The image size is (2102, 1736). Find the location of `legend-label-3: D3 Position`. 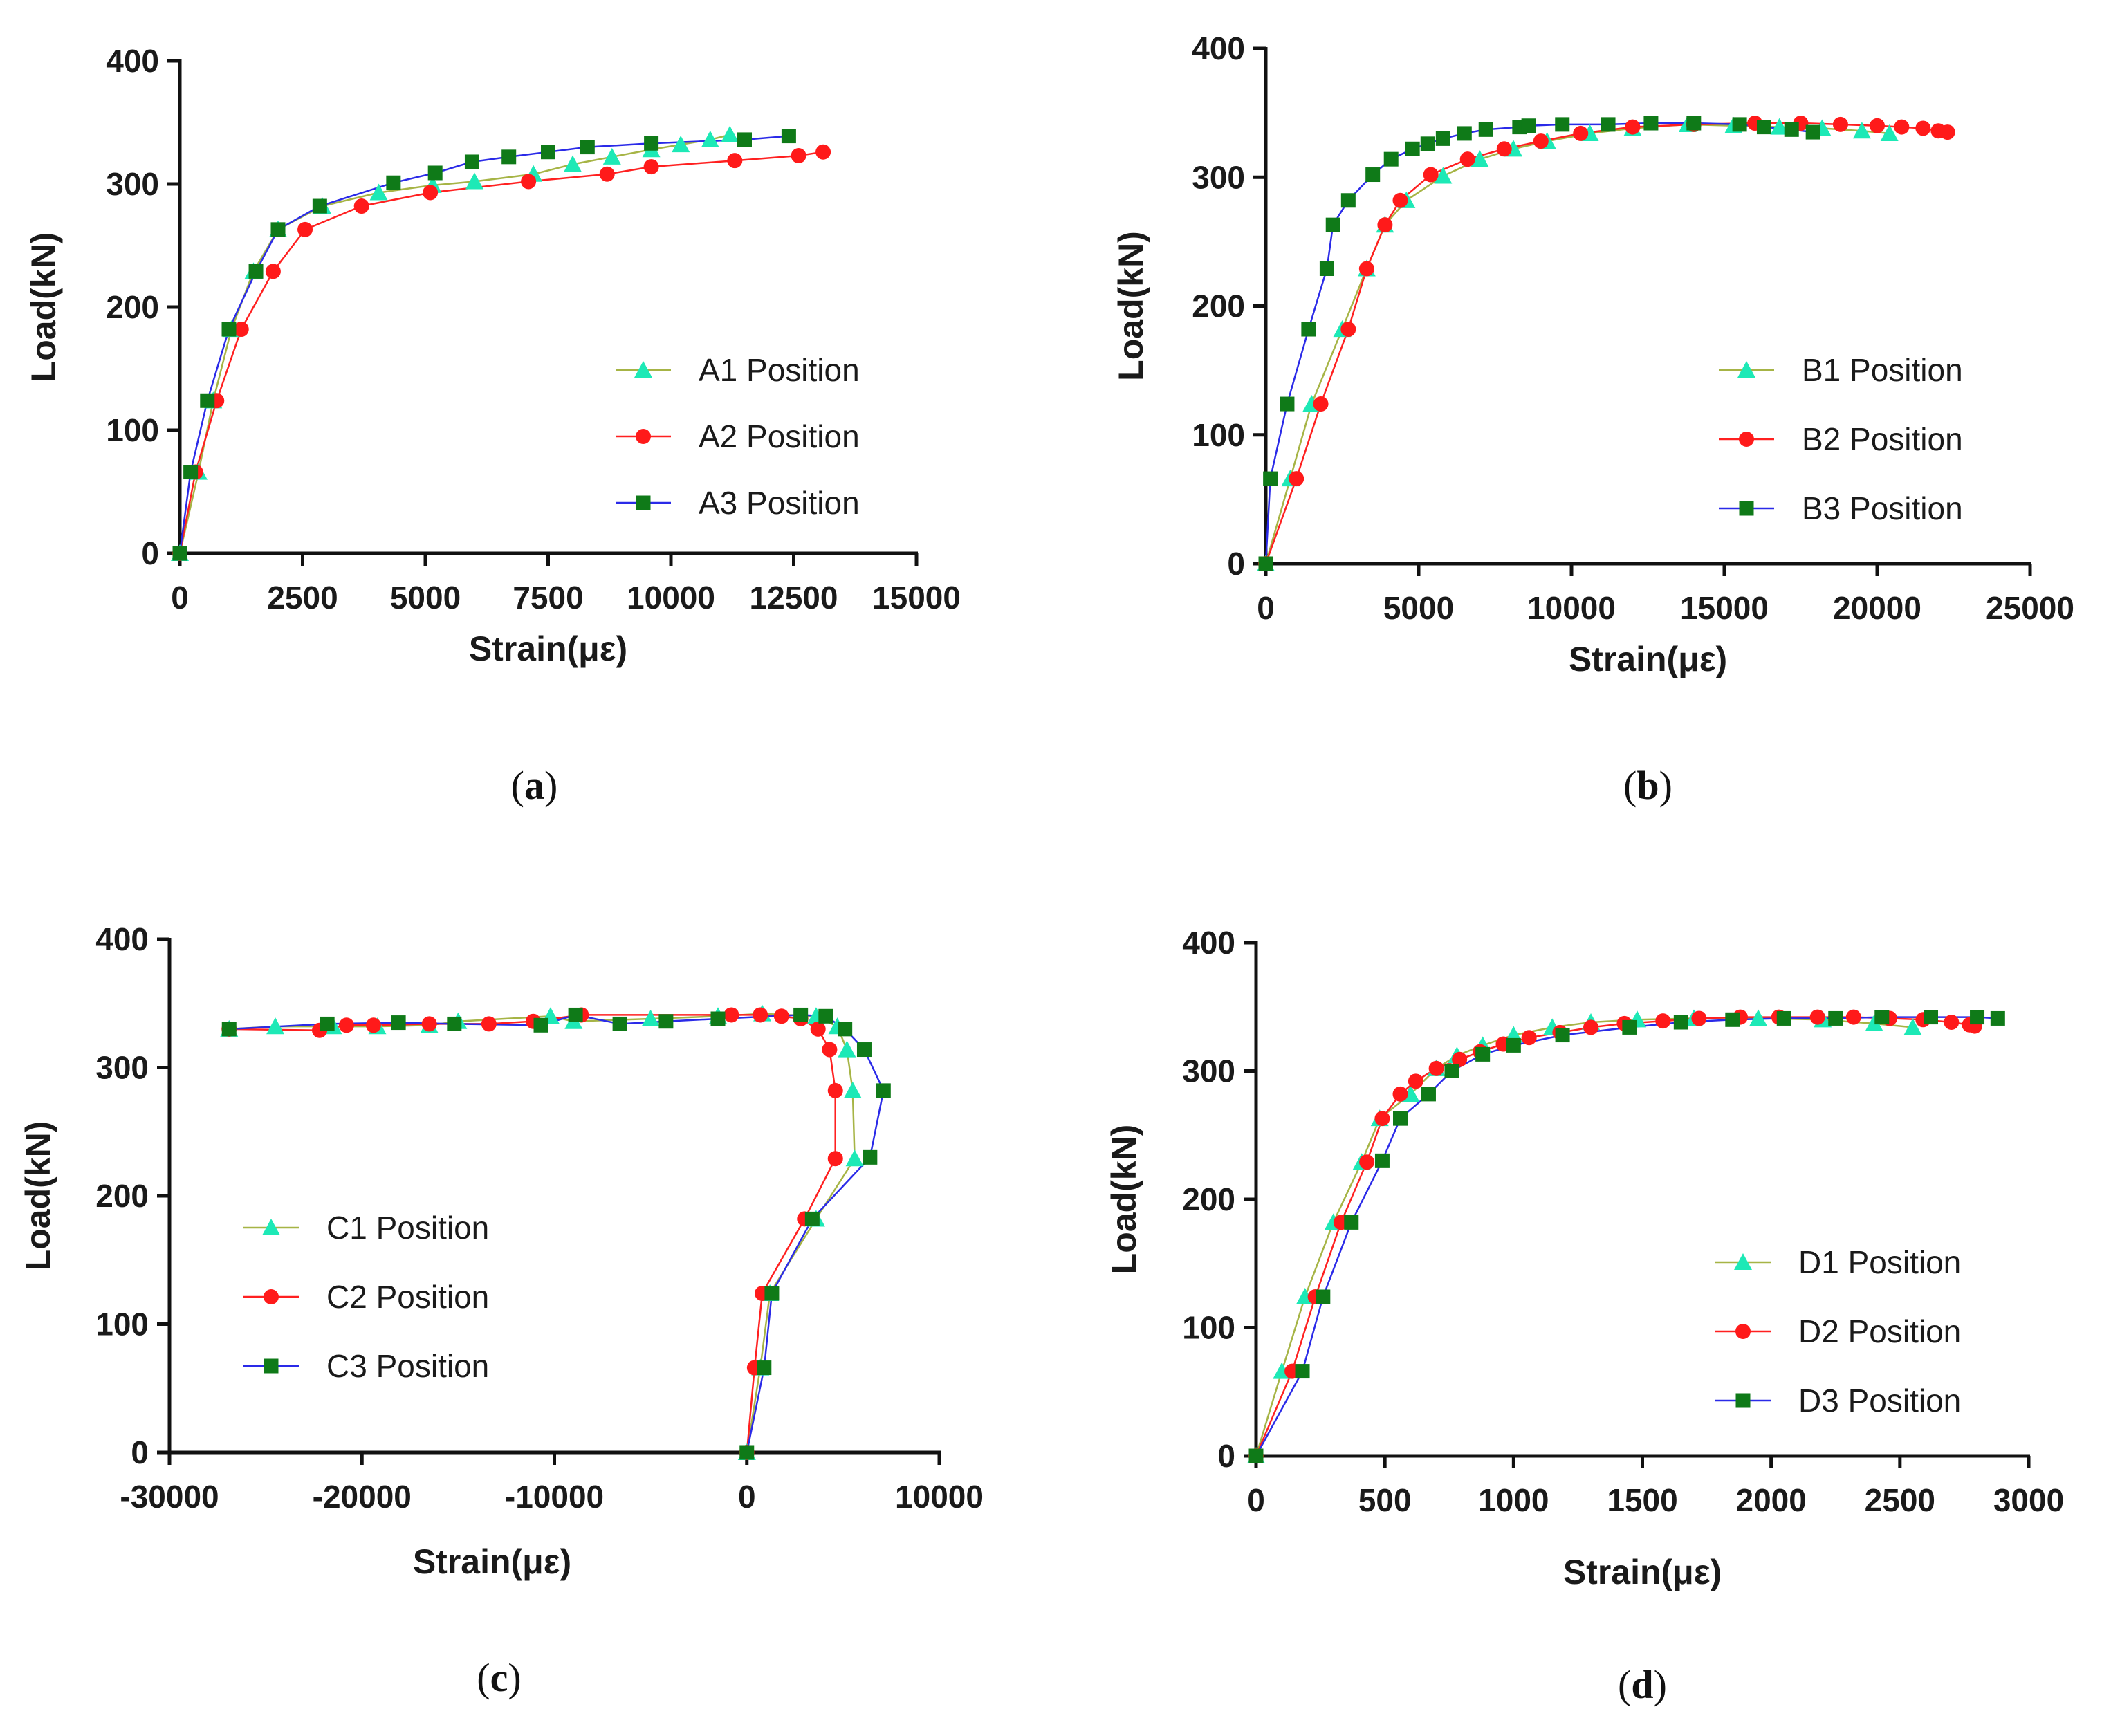

legend-label-3: D3 Position is located at coordinates (1879, 1401).